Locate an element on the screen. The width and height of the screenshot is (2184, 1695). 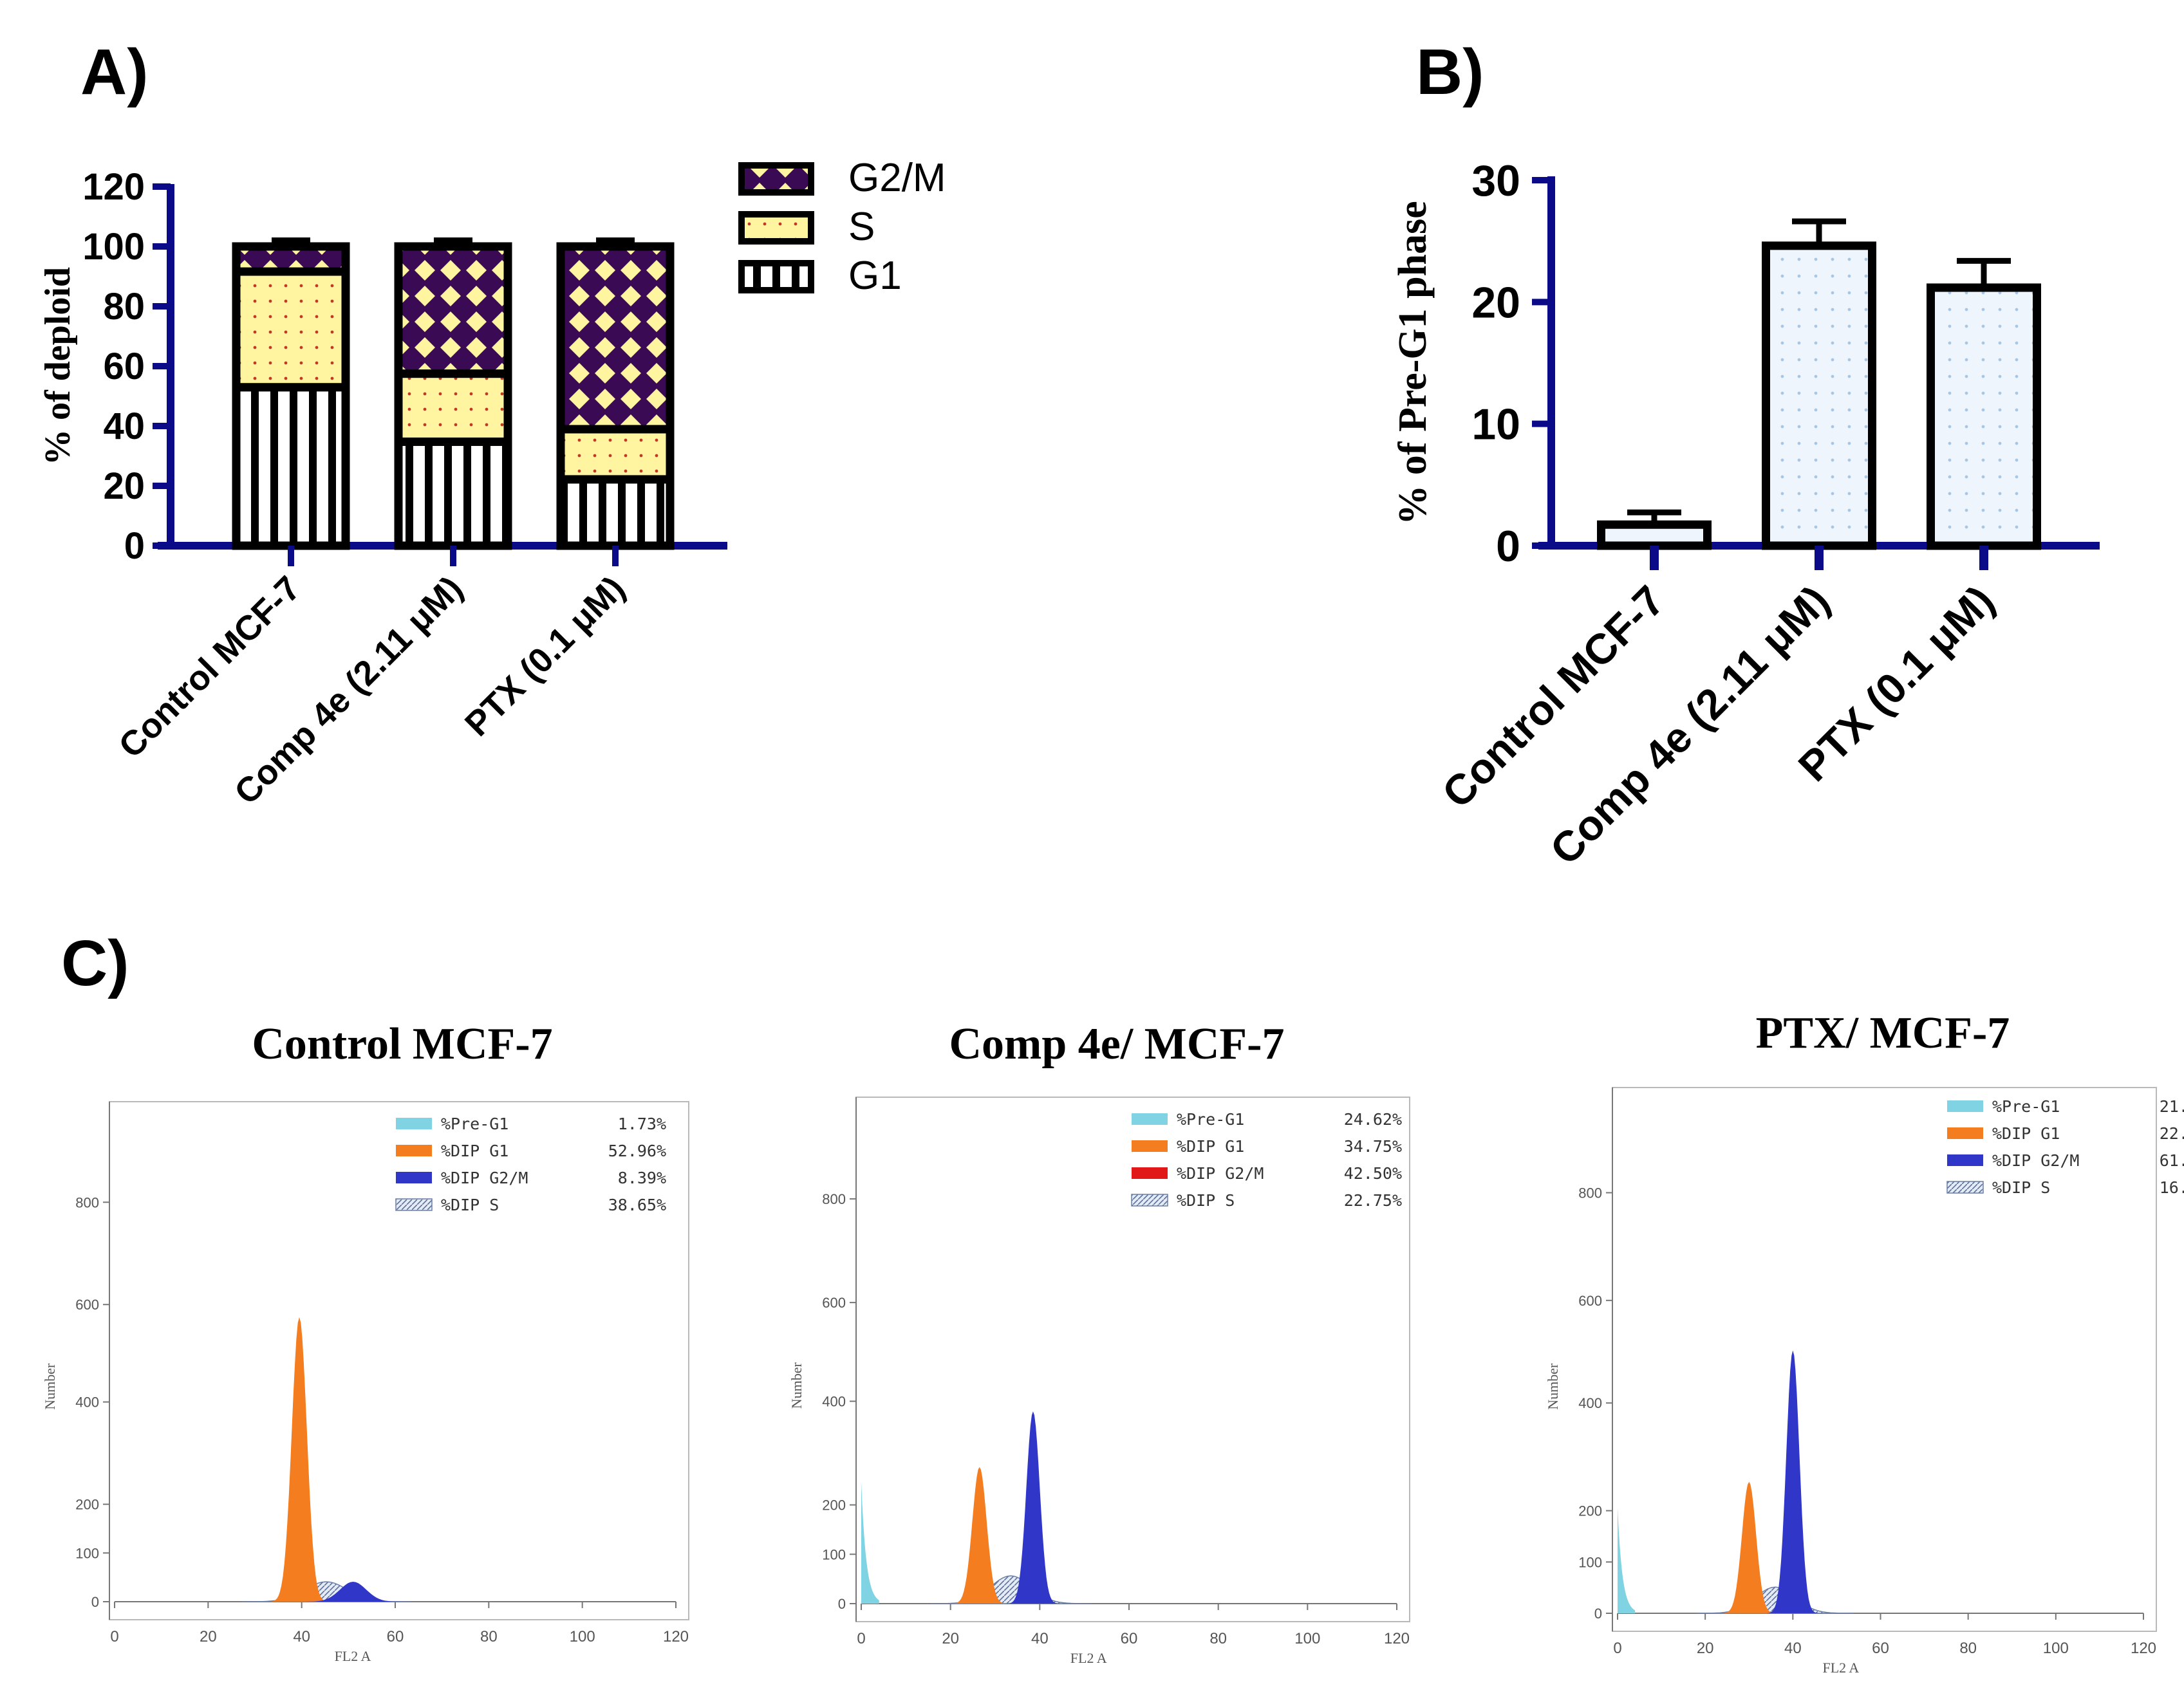
x-tick-label: PTX (0.1 μM) is located at coordinates (545, 656).